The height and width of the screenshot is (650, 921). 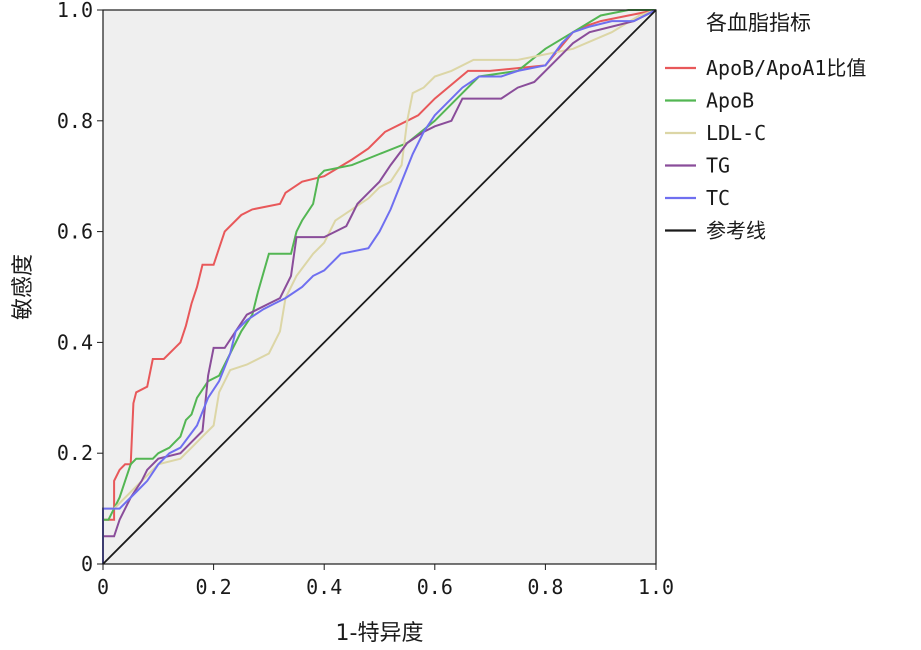 I want to click on x-axis-label: 1-特异度, so click(x=380, y=633).